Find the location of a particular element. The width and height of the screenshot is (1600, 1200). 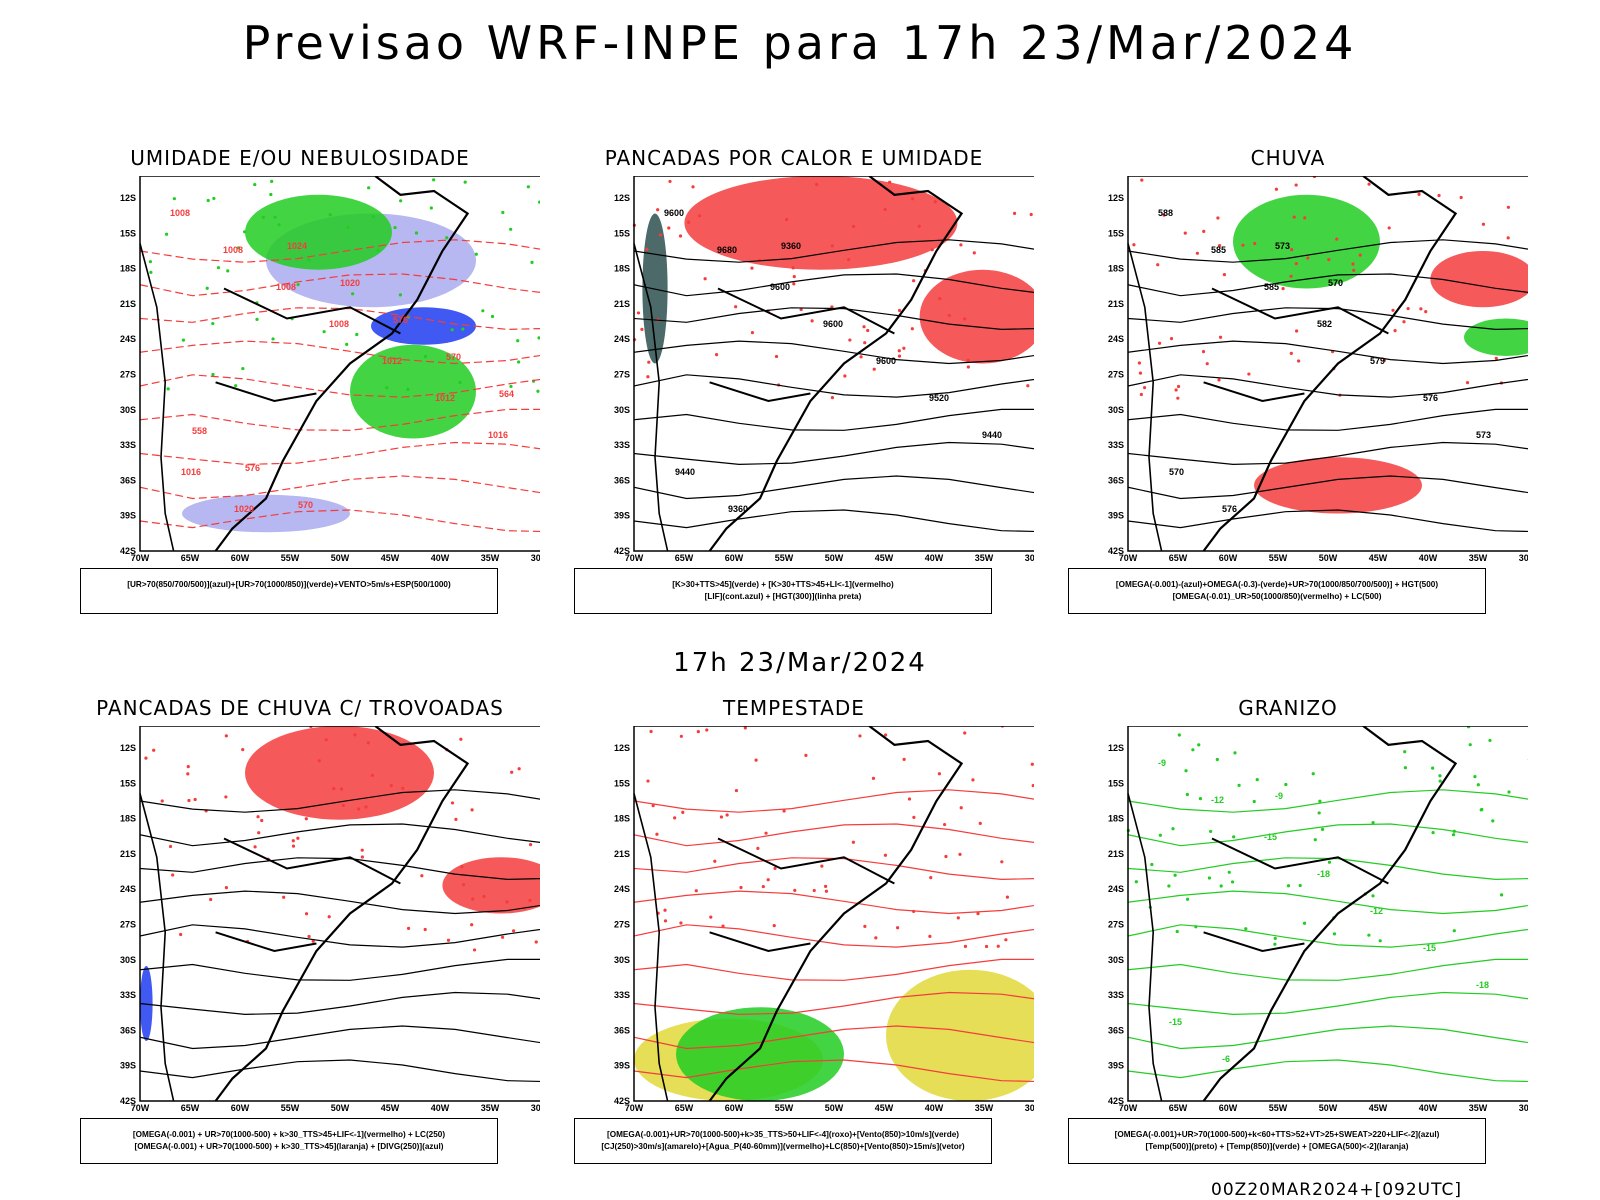

lon-label: 65W is located at coordinates (190, 1108).